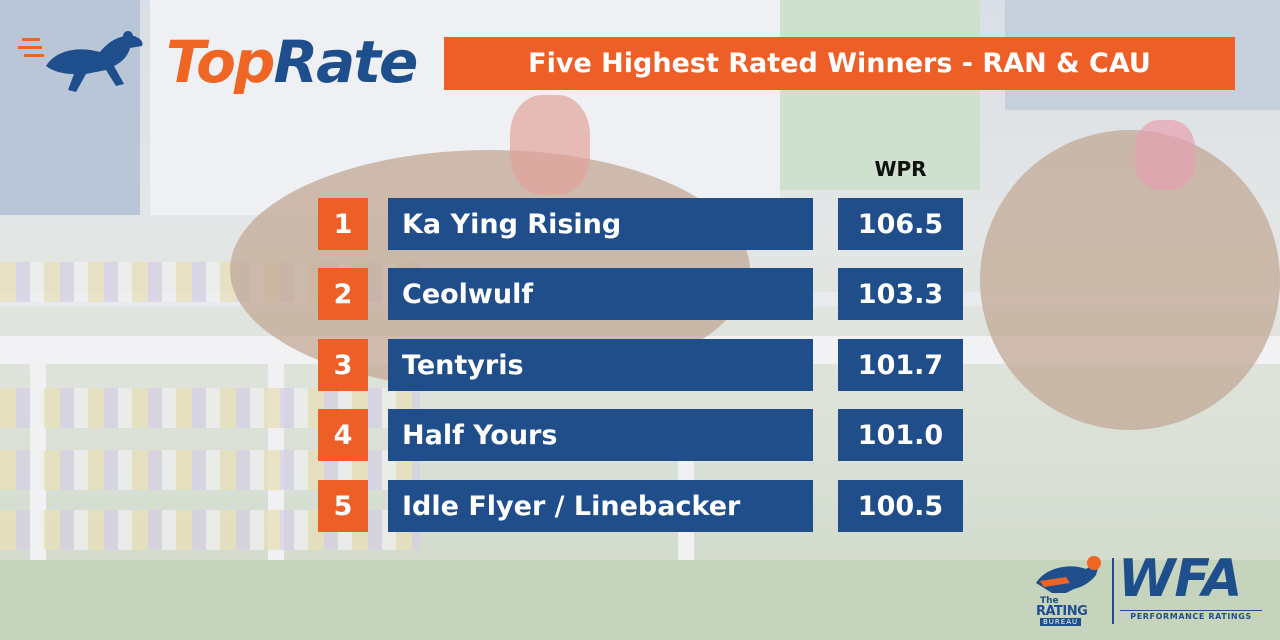 The image size is (1280, 640). Describe the element at coordinates (600, 435) in the screenshot. I see `horse-name: Half Yours` at that location.